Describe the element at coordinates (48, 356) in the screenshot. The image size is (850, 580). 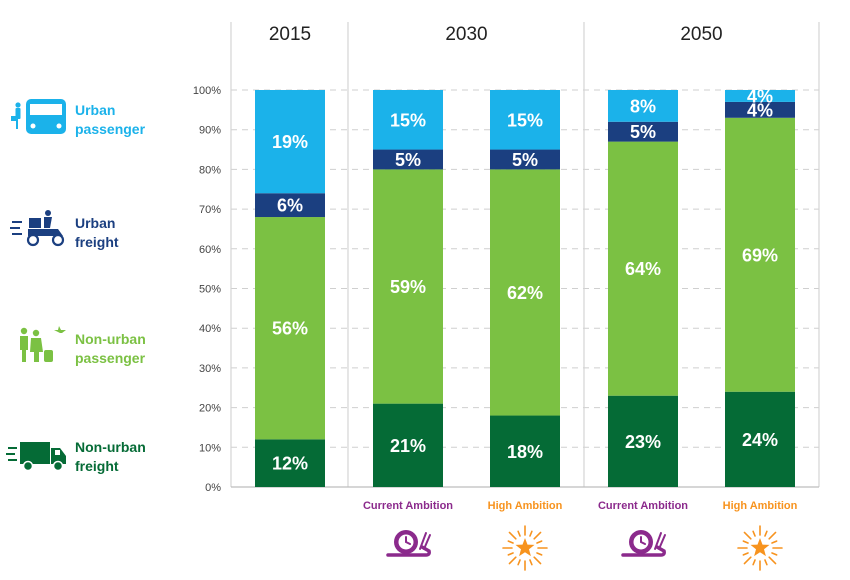
I see `suitcase` at that location.